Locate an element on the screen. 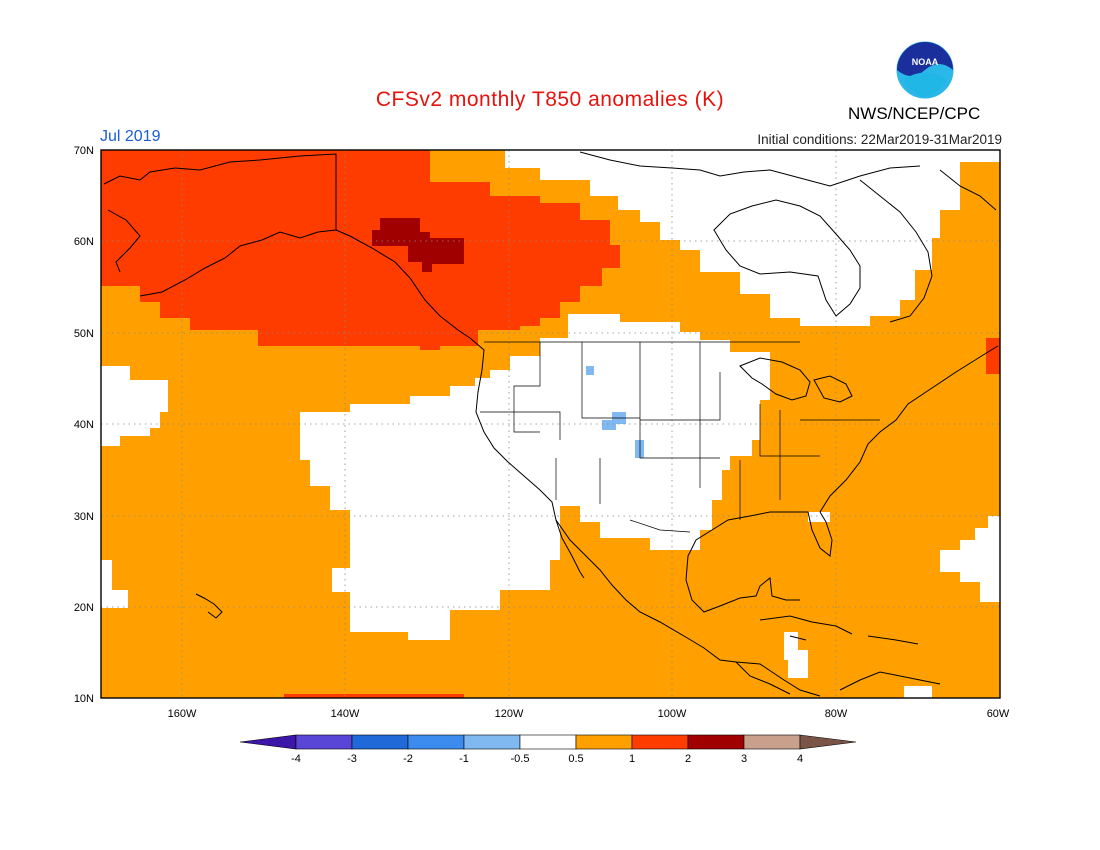 The image size is (1100, 850). longitude-labels: 160W 140W 120W 100W 80W 60W is located at coordinates (589, 714).